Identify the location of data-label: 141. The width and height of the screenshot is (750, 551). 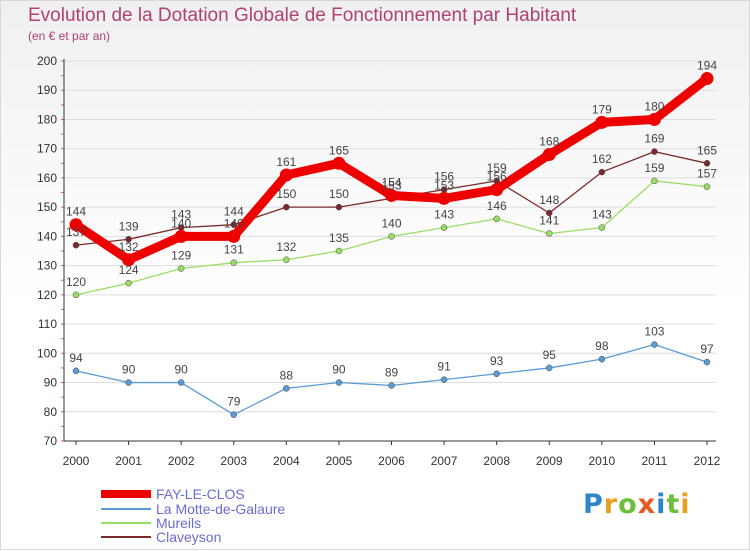
(549, 220).